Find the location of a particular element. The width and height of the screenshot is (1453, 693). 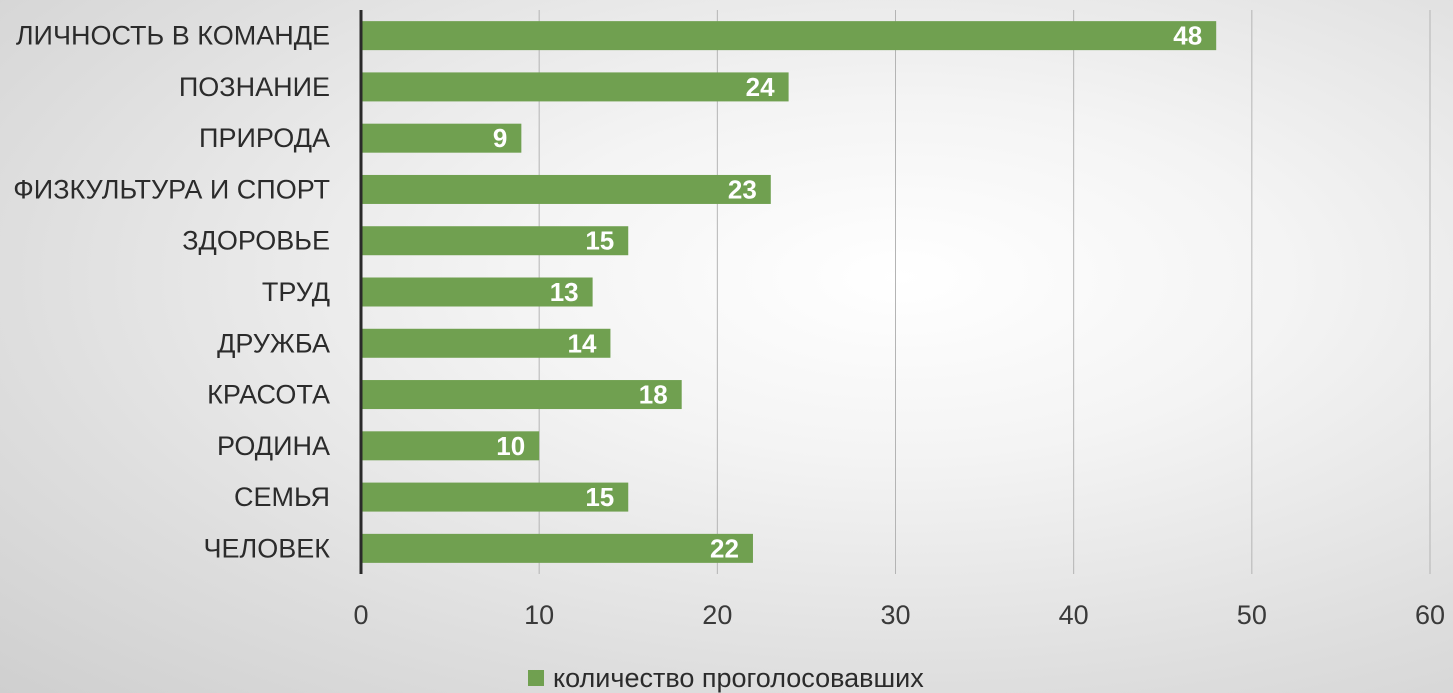

data-label-7: 18 is located at coordinates (653, 395).